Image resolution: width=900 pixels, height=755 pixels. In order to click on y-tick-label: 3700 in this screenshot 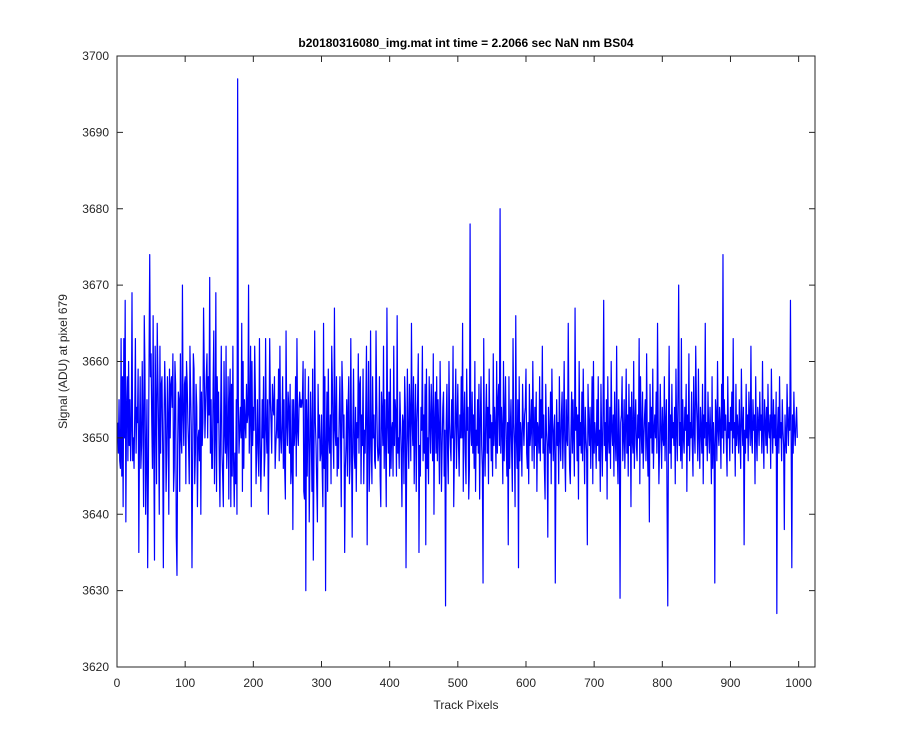, I will do `click(95, 56)`.